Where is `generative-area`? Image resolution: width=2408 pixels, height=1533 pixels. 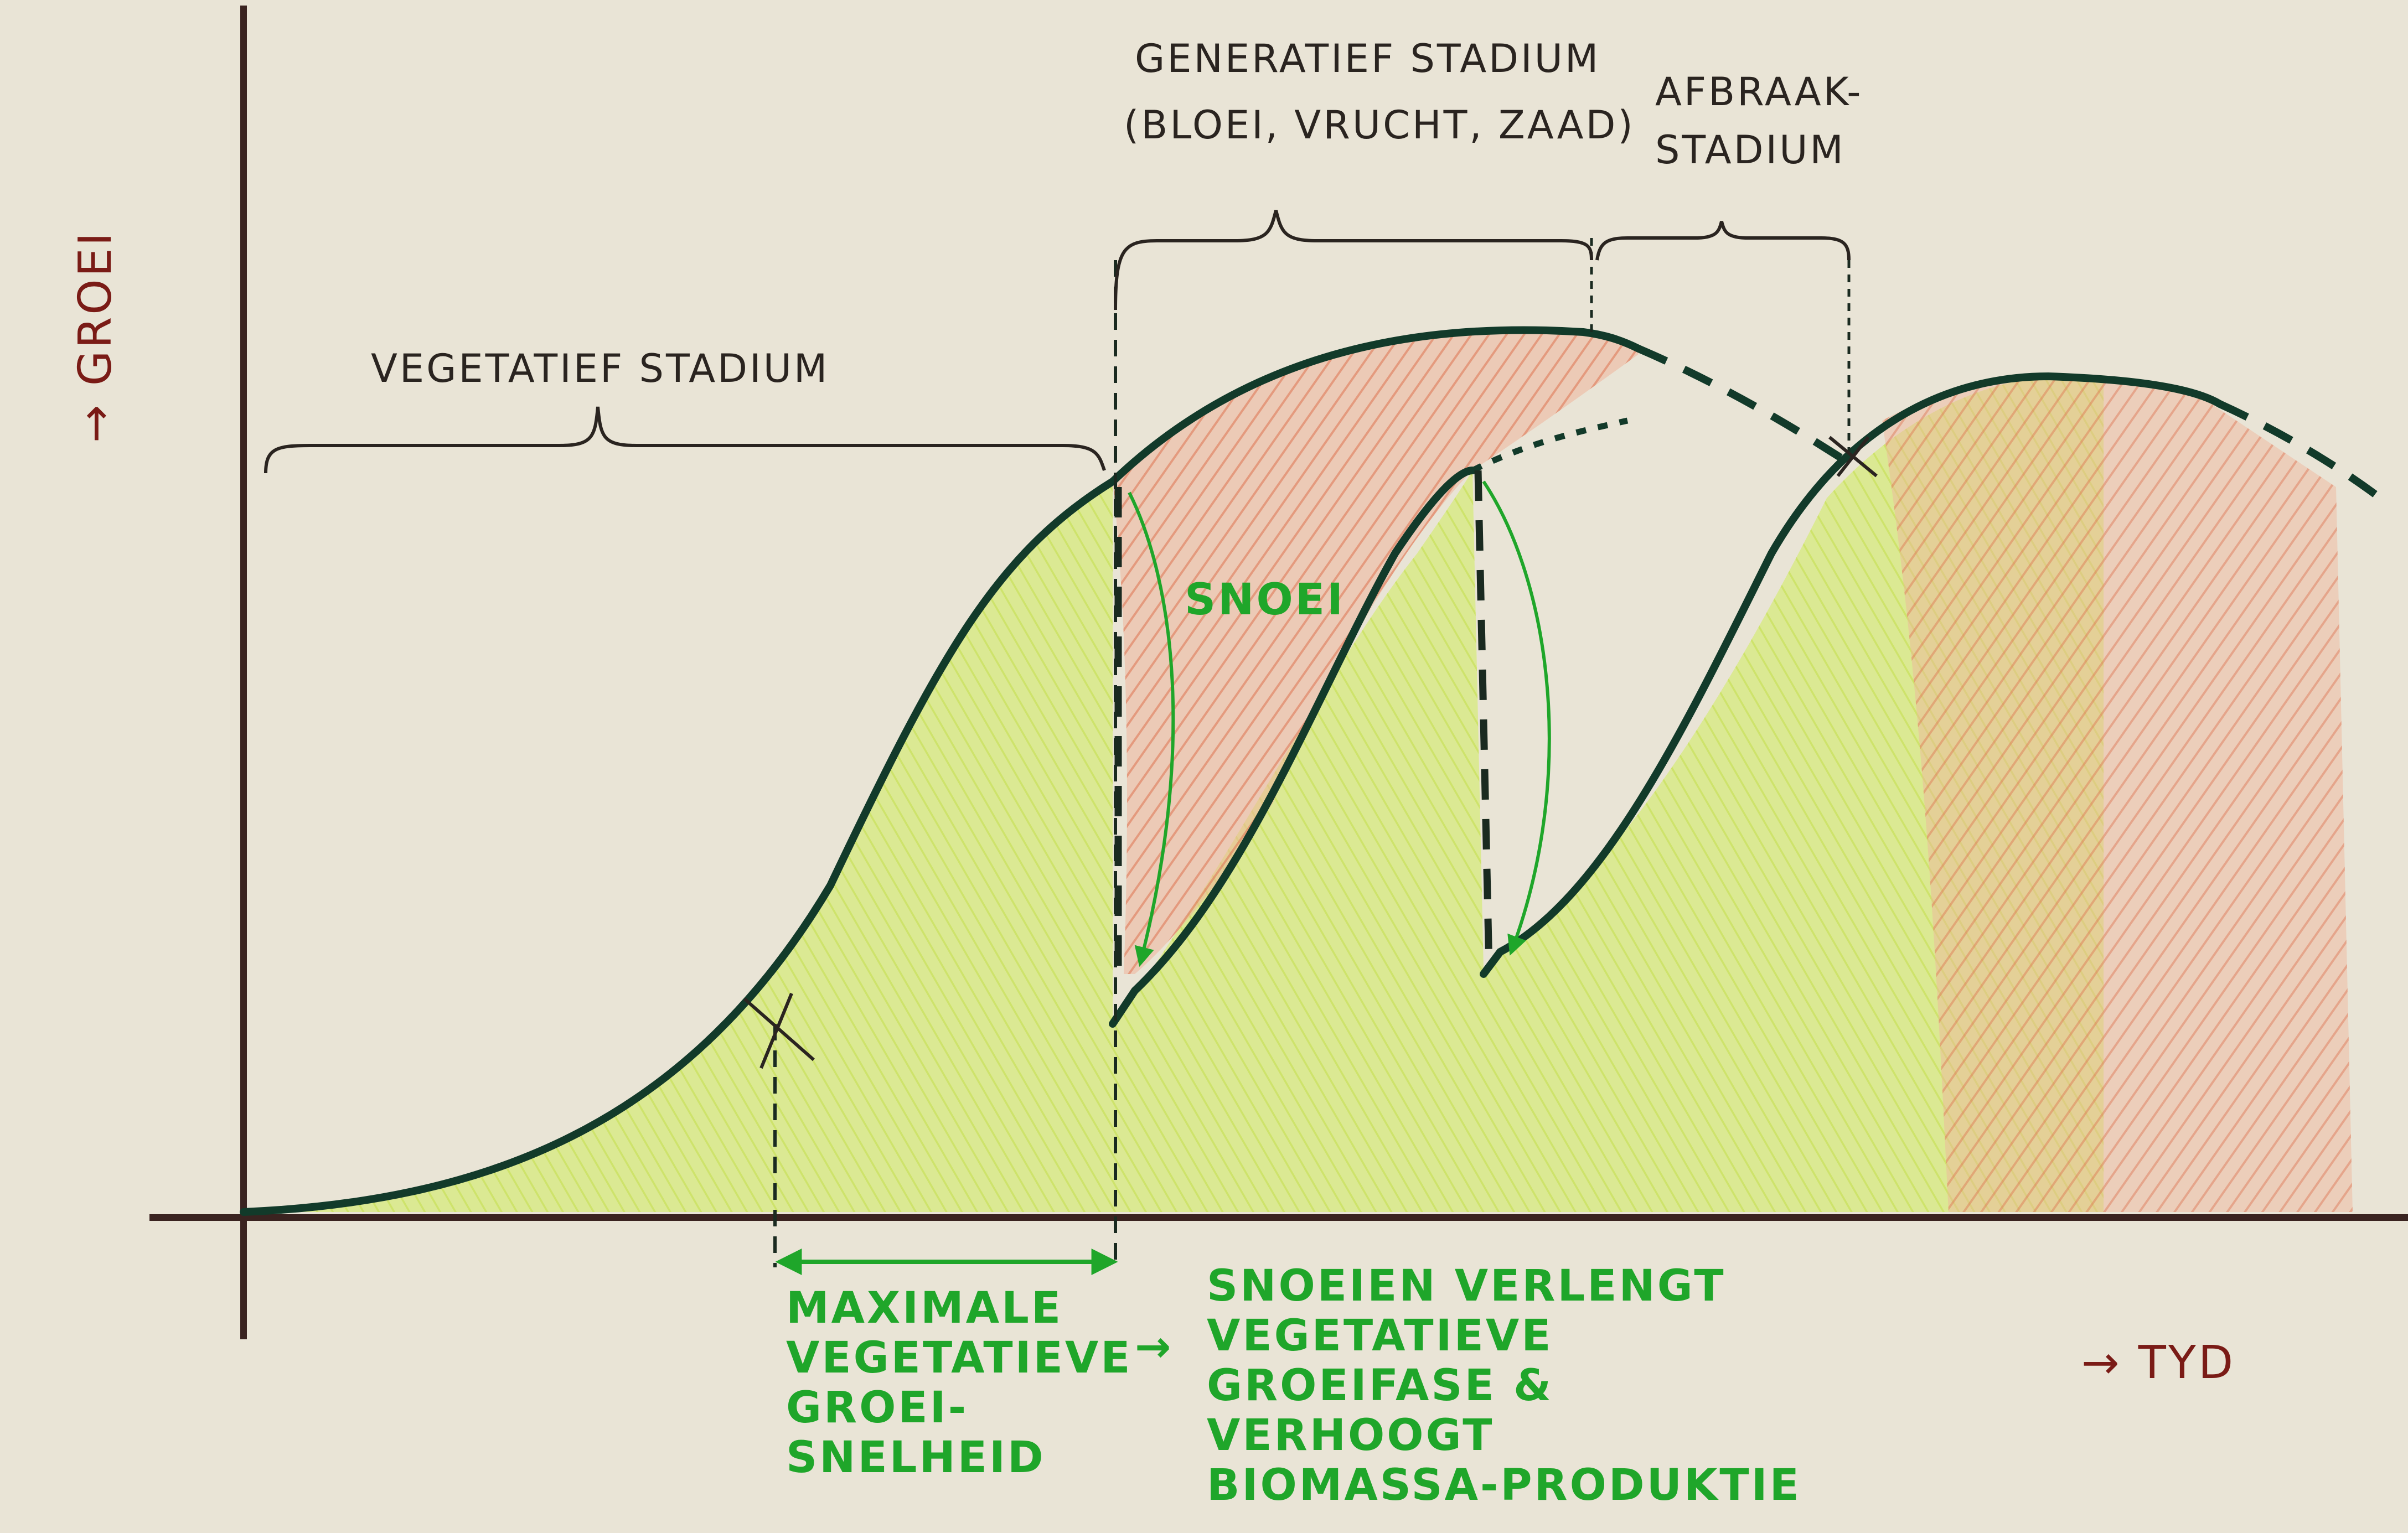
generative-area is located at coordinates (1376, 652).